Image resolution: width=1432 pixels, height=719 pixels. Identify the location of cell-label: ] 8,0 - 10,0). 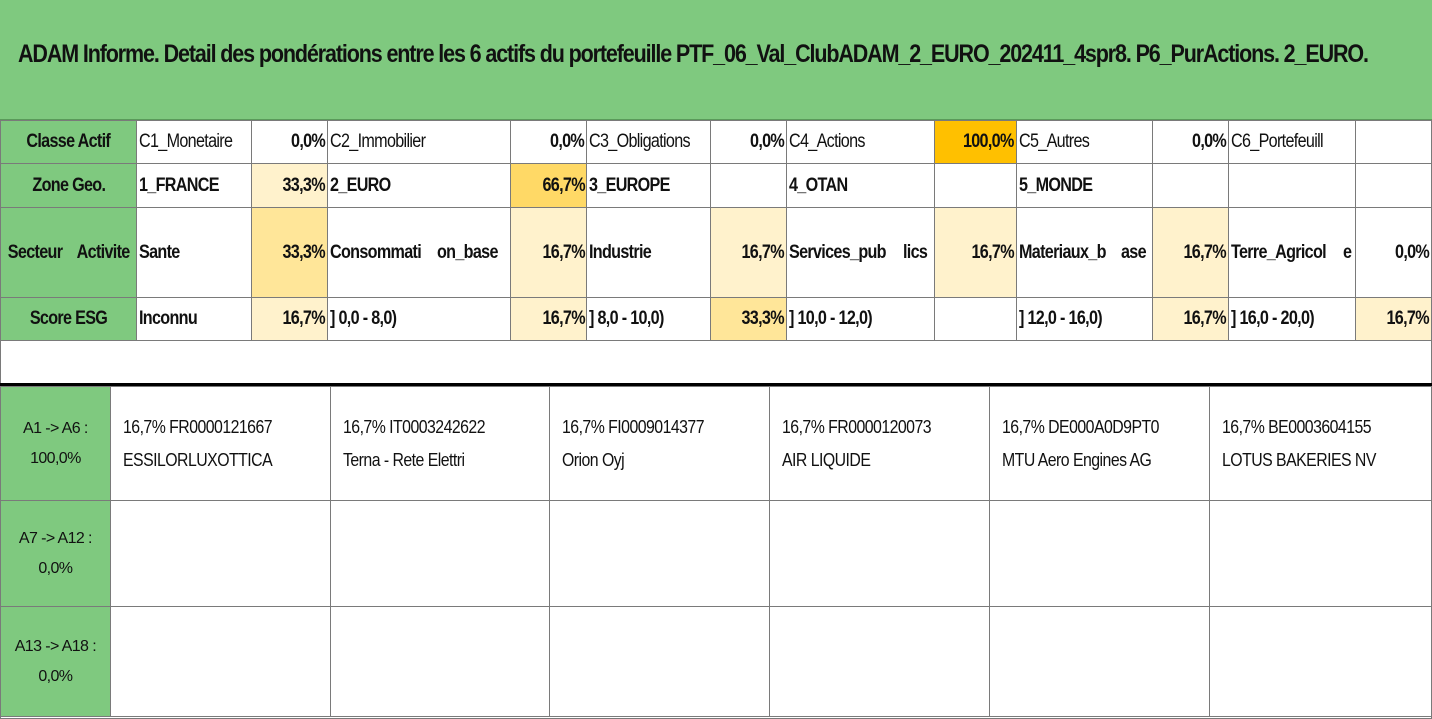
(649, 319).